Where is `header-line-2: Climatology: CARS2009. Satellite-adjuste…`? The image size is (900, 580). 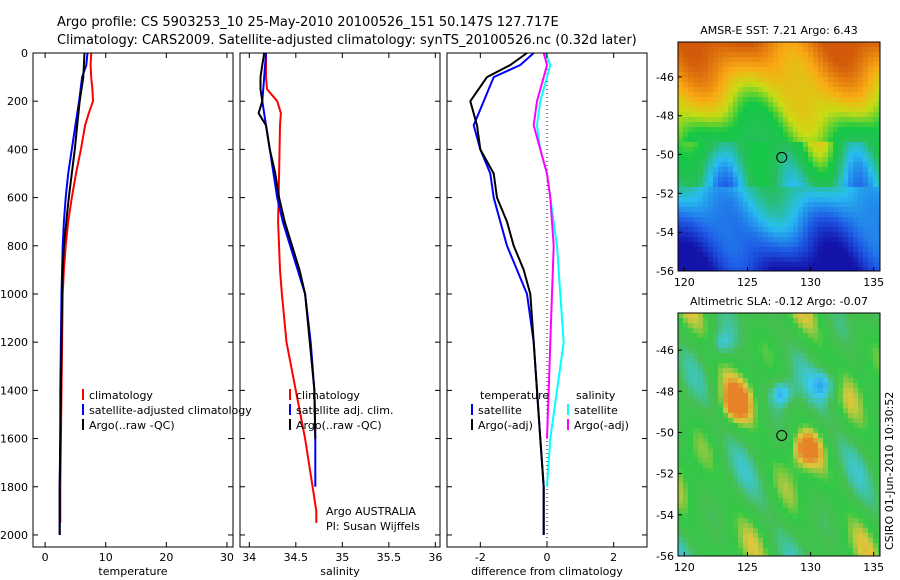 header-line-2: Climatology: CARS2009. Satellite-adjuste… is located at coordinates (347, 40).